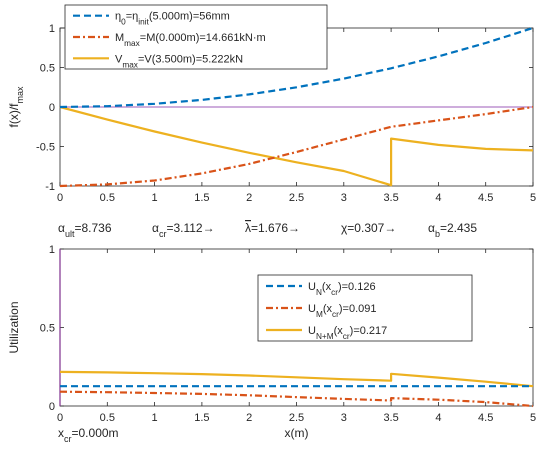 The image size is (550, 453). Describe the element at coordinates (297, 433) in the screenshot. I see `x-axis-label: x(m)` at that location.